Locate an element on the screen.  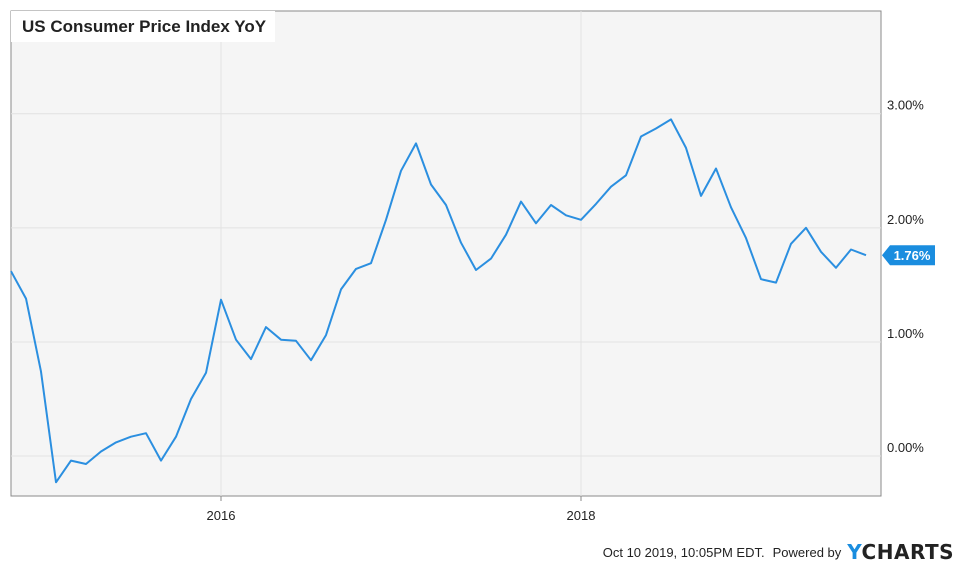
last-value-badge is located at coordinates (908, 255).